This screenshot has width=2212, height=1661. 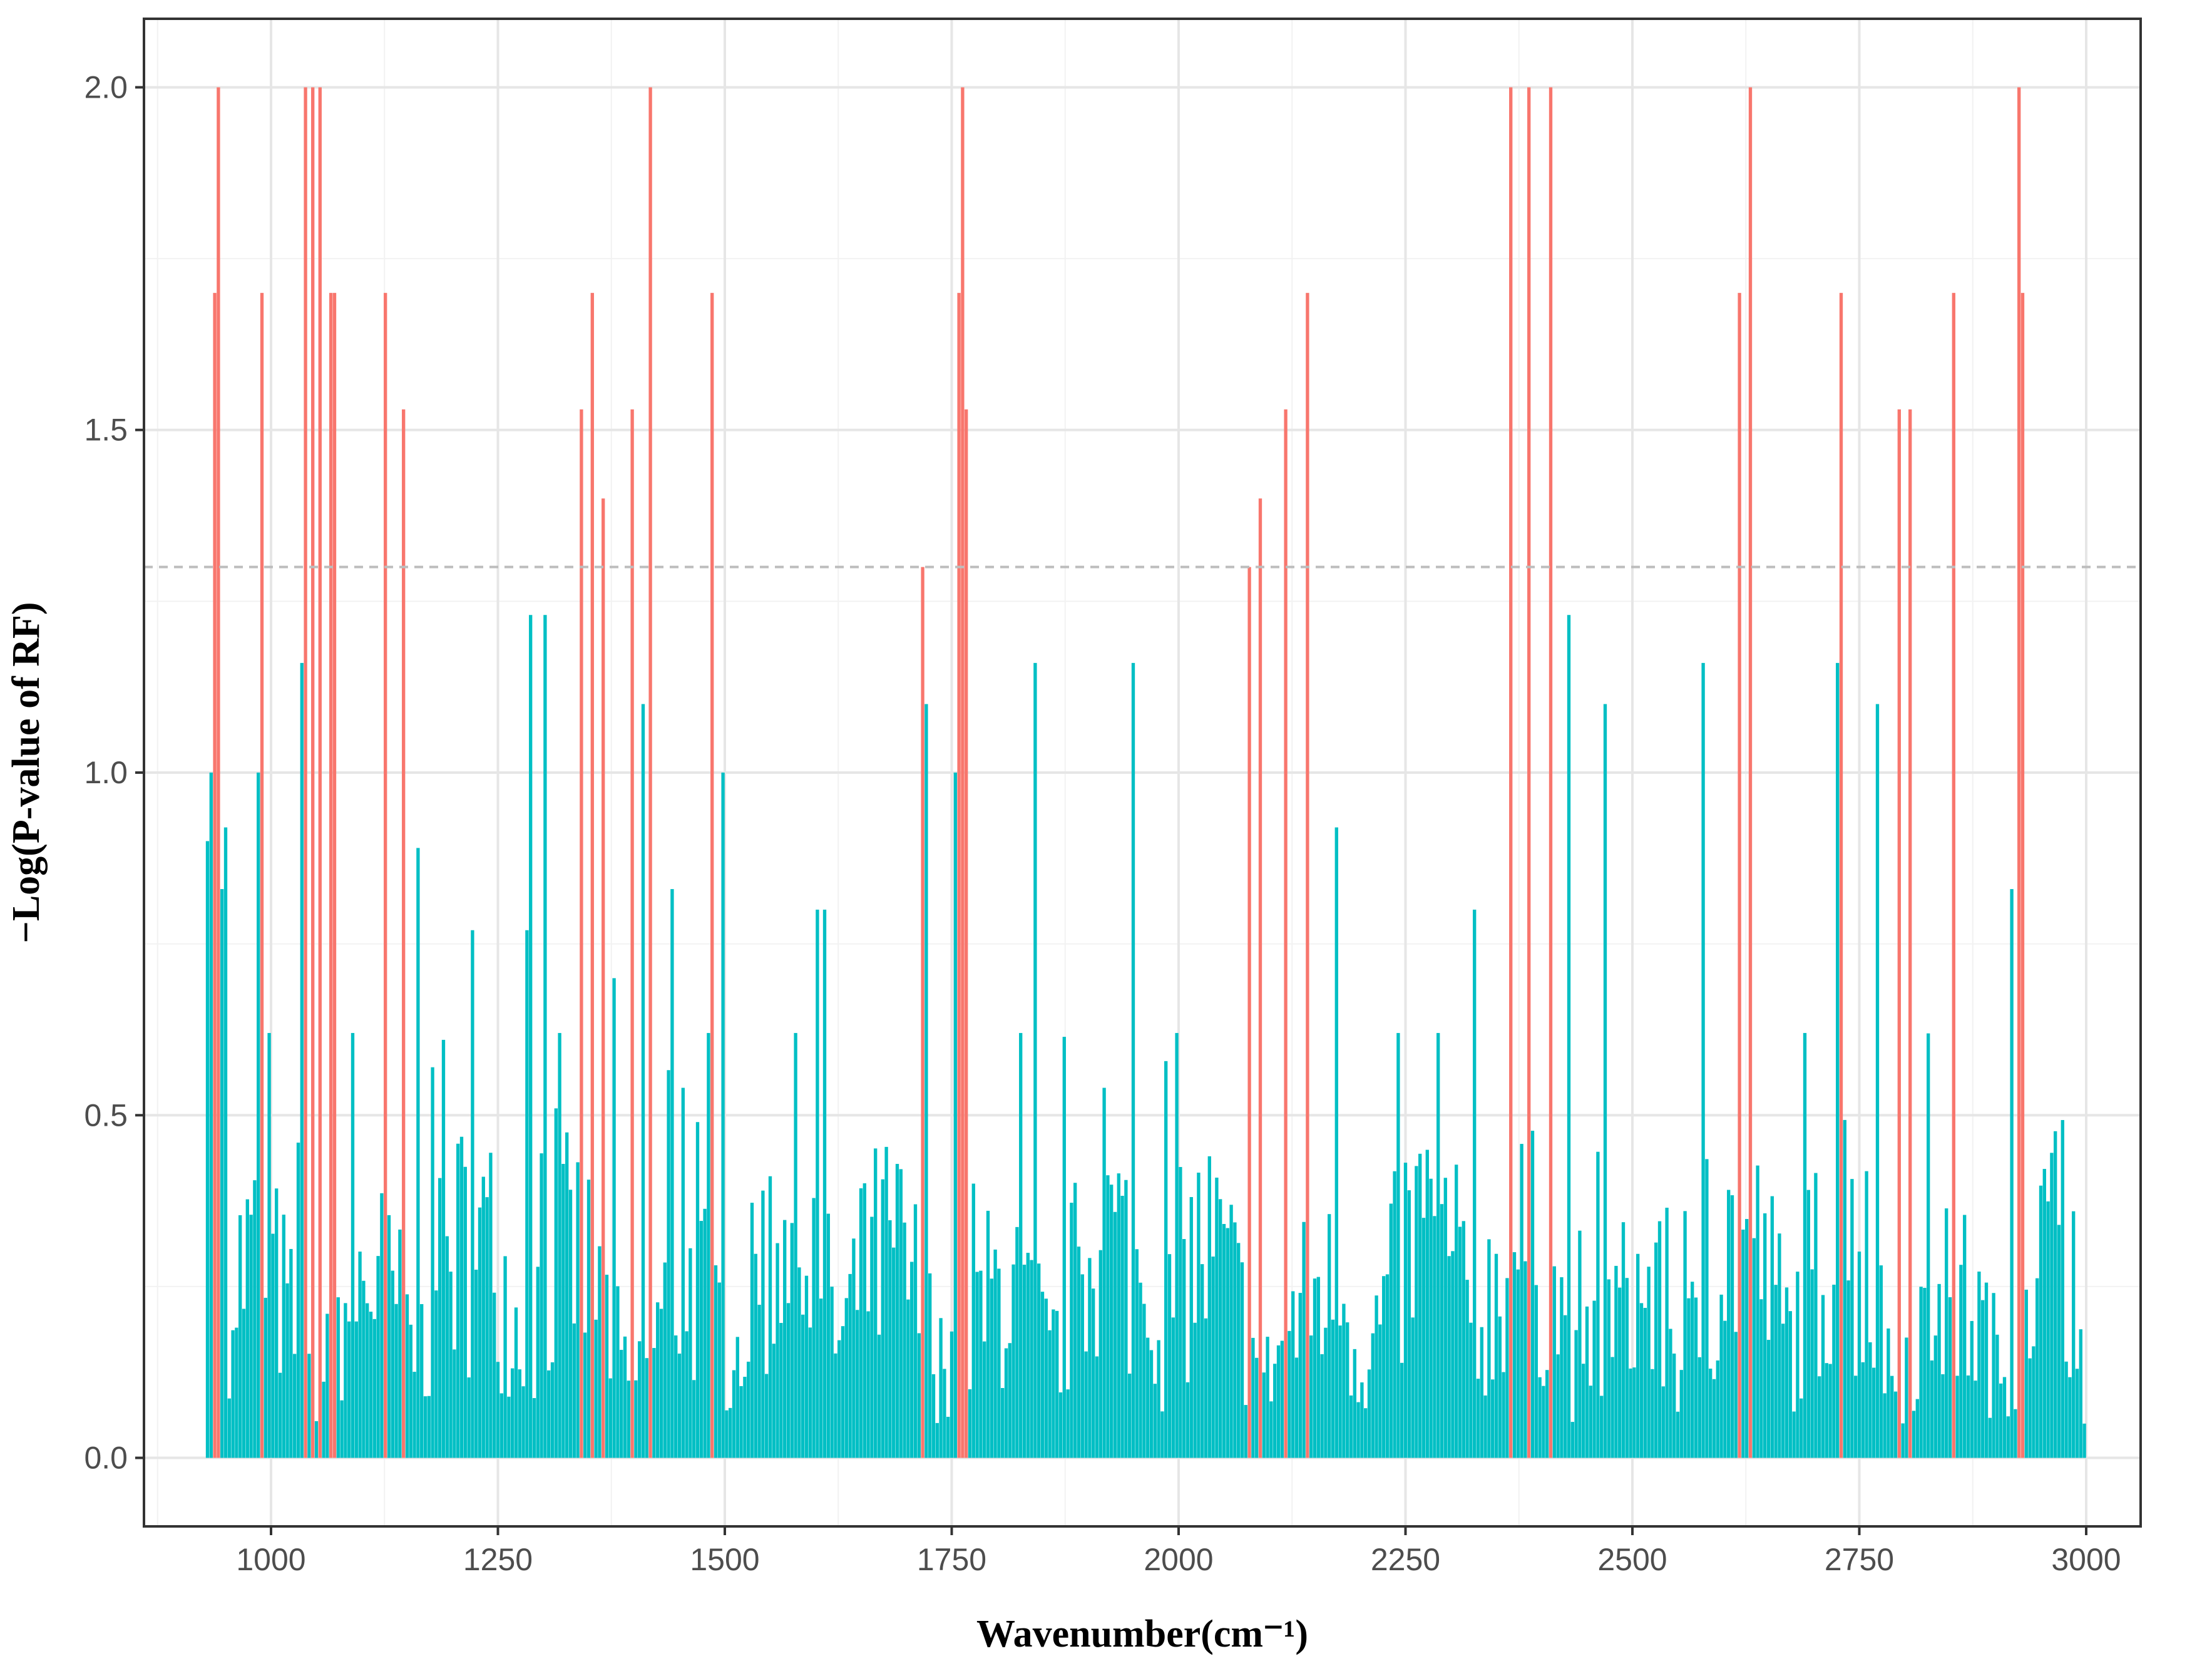 What do you see at coordinates (498, 1560) in the screenshot?
I see `x-tick-label: 1250` at bounding box center [498, 1560].